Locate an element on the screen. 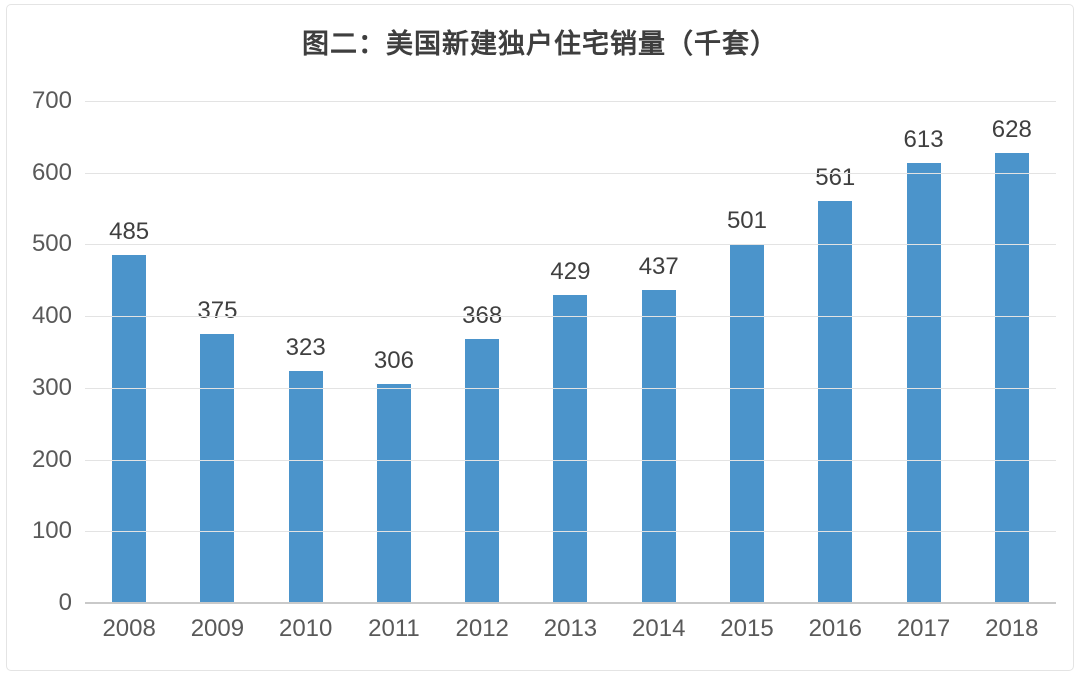 Image resolution: width=1080 pixels, height=676 pixels. x-tick-label: 2017 is located at coordinates (923, 628).